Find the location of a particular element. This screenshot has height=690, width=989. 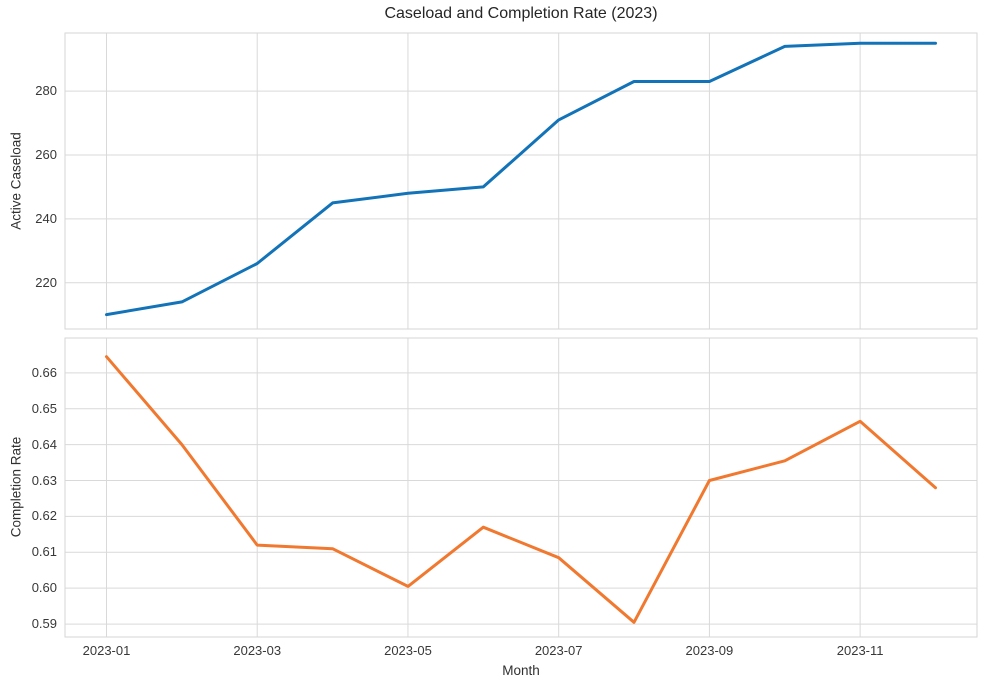

x-tick-label: 2023-11 is located at coordinates (860, 650).